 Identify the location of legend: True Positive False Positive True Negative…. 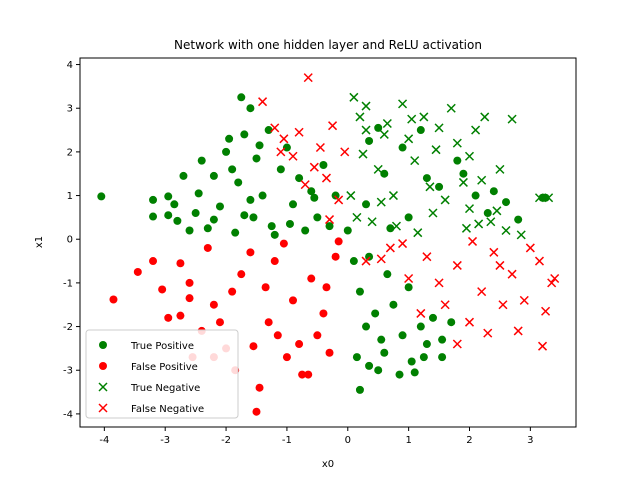
(162, 374).